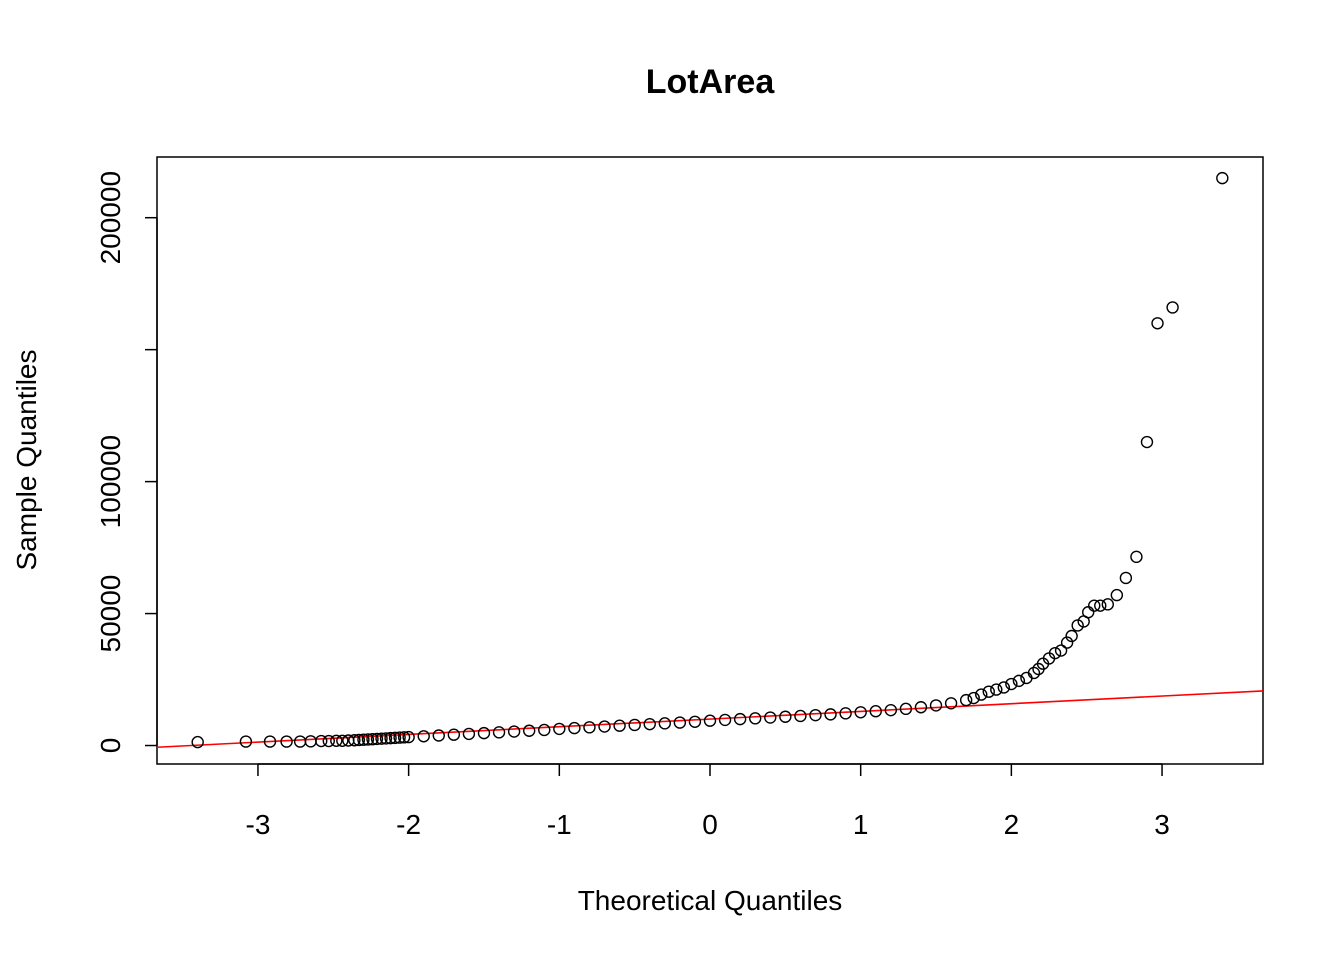 This screenshot has height=960, width=1344. I want to click on chart-title: LotArea, so click(711, 82).